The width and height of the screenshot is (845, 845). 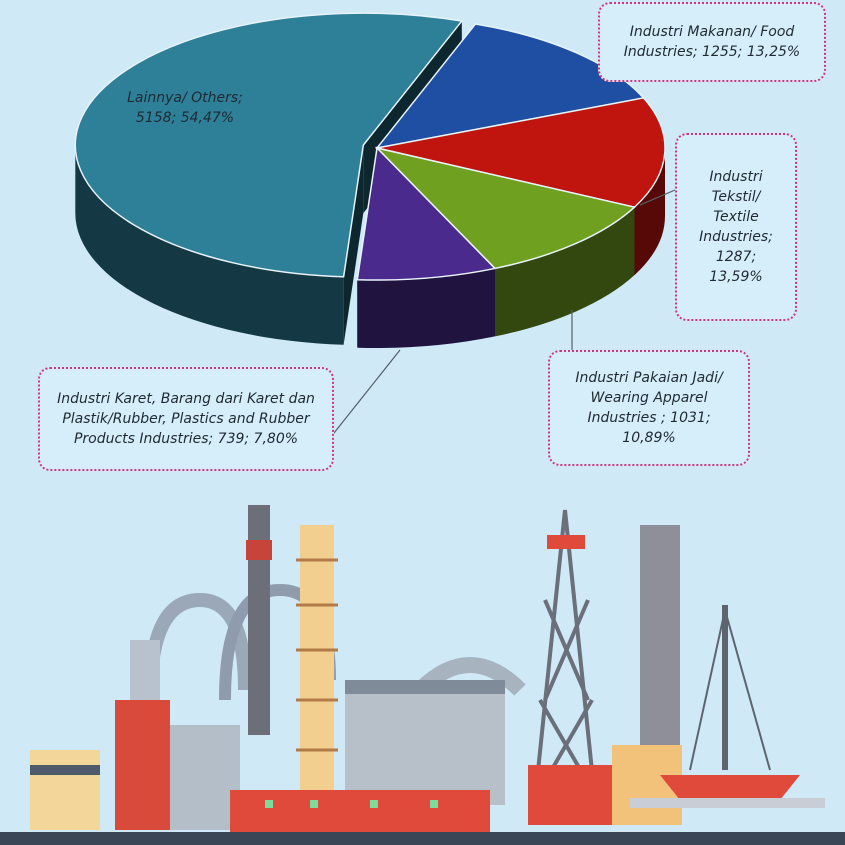 I want to click on data-label: Lainnya/ Others; 5158; 54,47%, so click(x=185, y=108).